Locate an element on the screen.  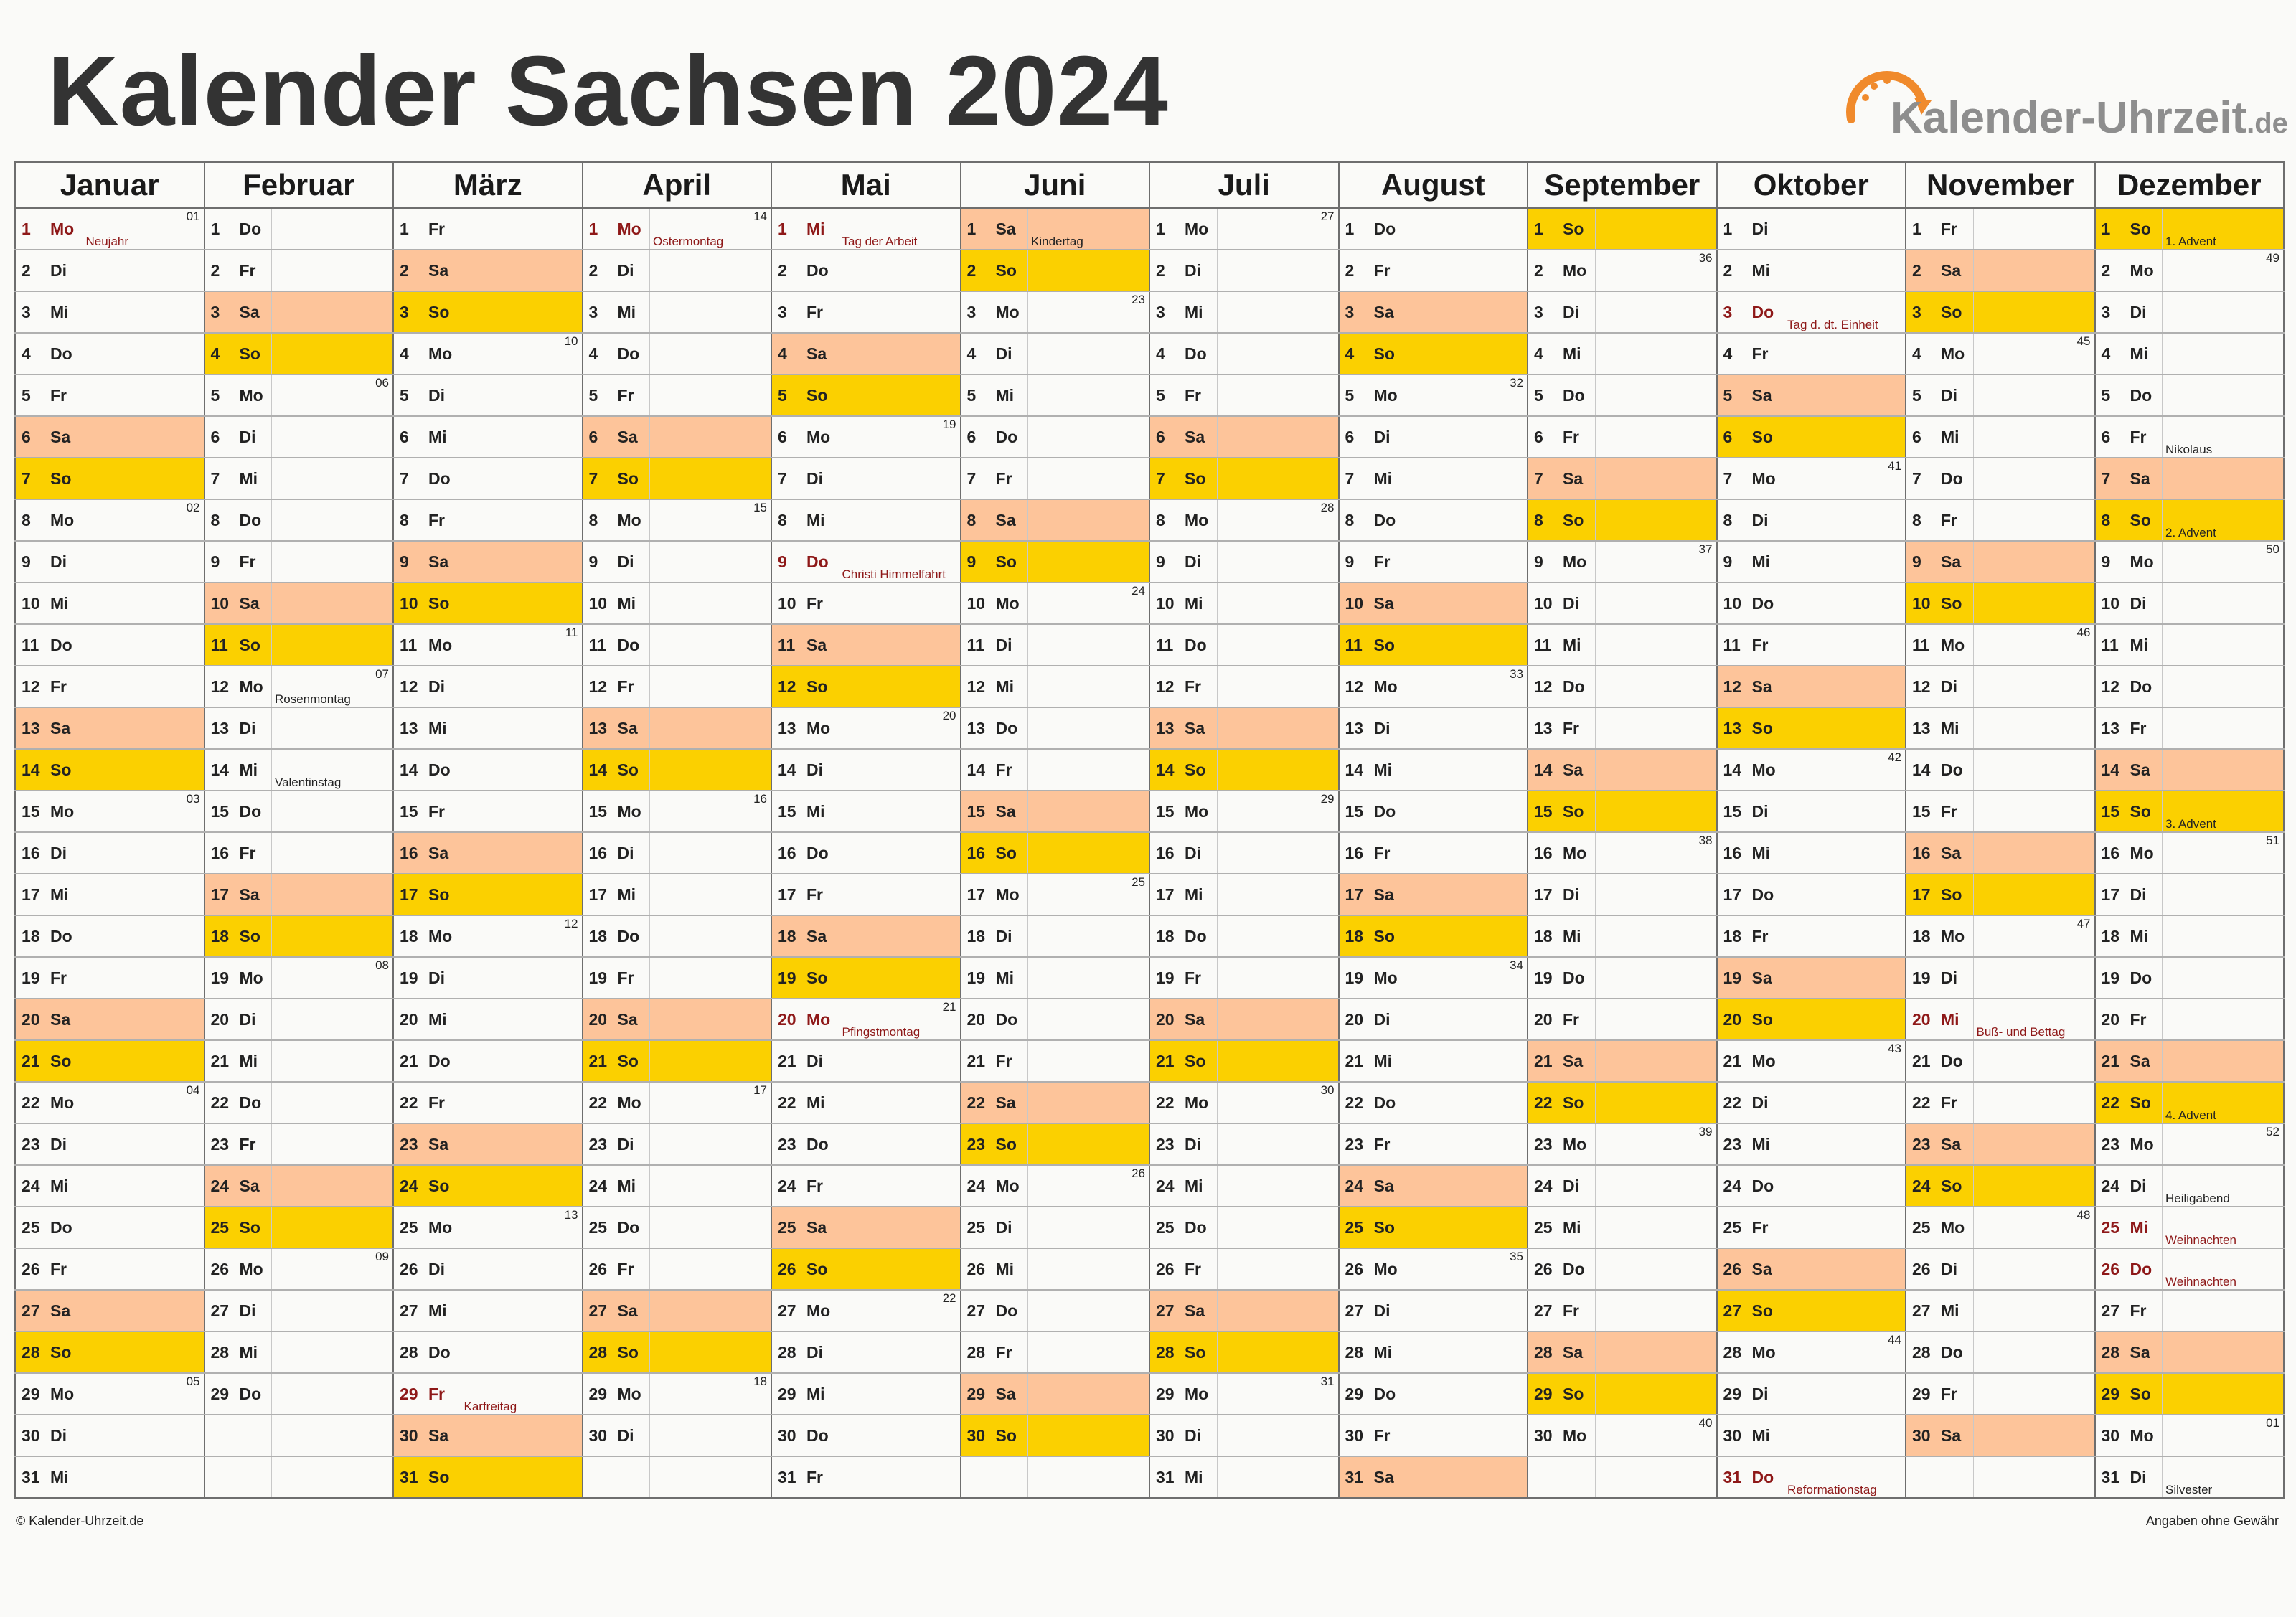
brand-logo: Kalender-Uhrzeit.de is located at coordinates (2062, 105).